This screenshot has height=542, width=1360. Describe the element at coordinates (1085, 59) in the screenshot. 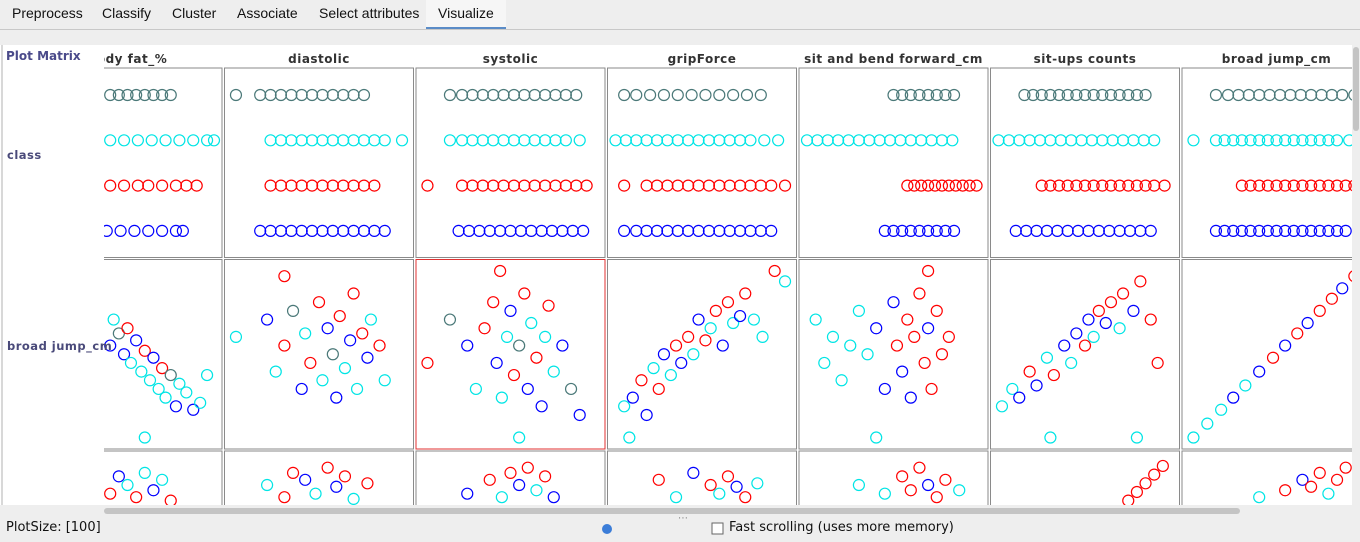

I see `column-header: sit-ups counts` at that location.